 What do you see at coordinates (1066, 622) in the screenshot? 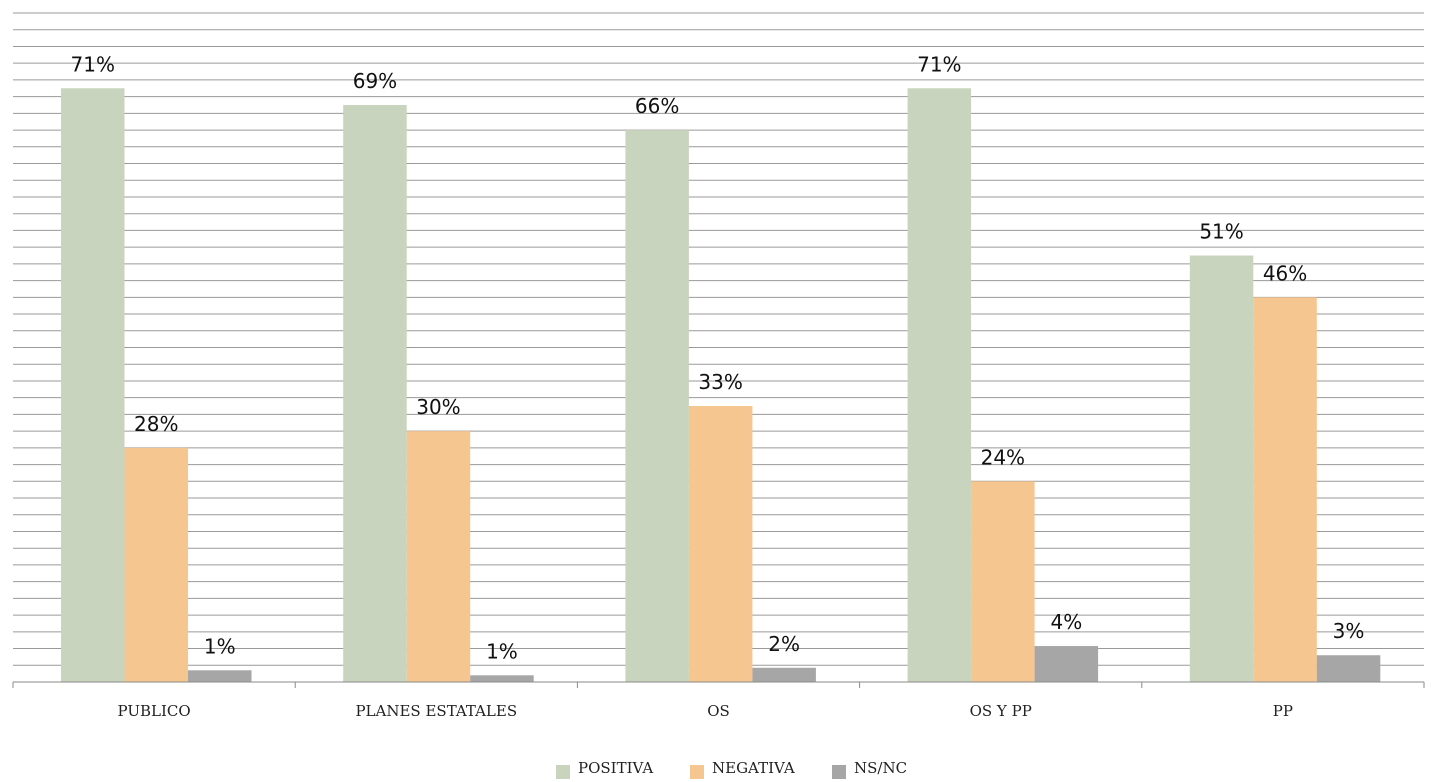
I see `data-label: 4%` at bounding box center [1066, 622].